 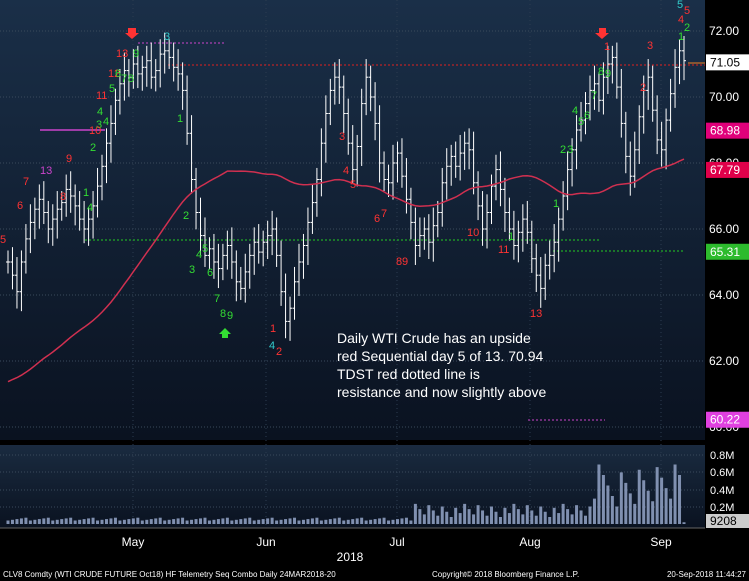 What do you see at coordinates (725, 62) in the screenshot?
I see `price-tag-label: 71.05` at bounding box center [725, 62].